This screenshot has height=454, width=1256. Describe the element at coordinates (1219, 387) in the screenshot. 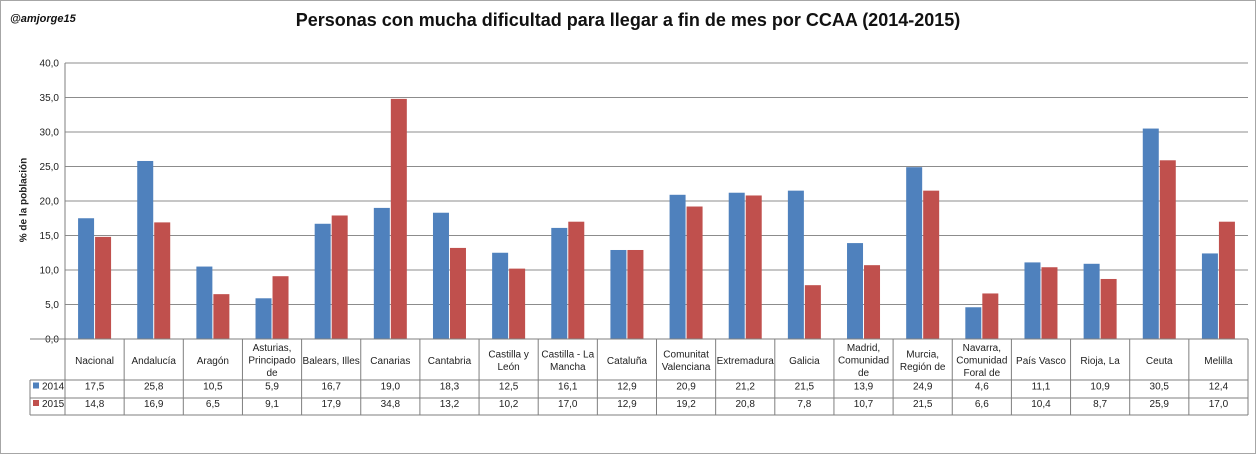

I see `table-cell: 12,4` at that location.